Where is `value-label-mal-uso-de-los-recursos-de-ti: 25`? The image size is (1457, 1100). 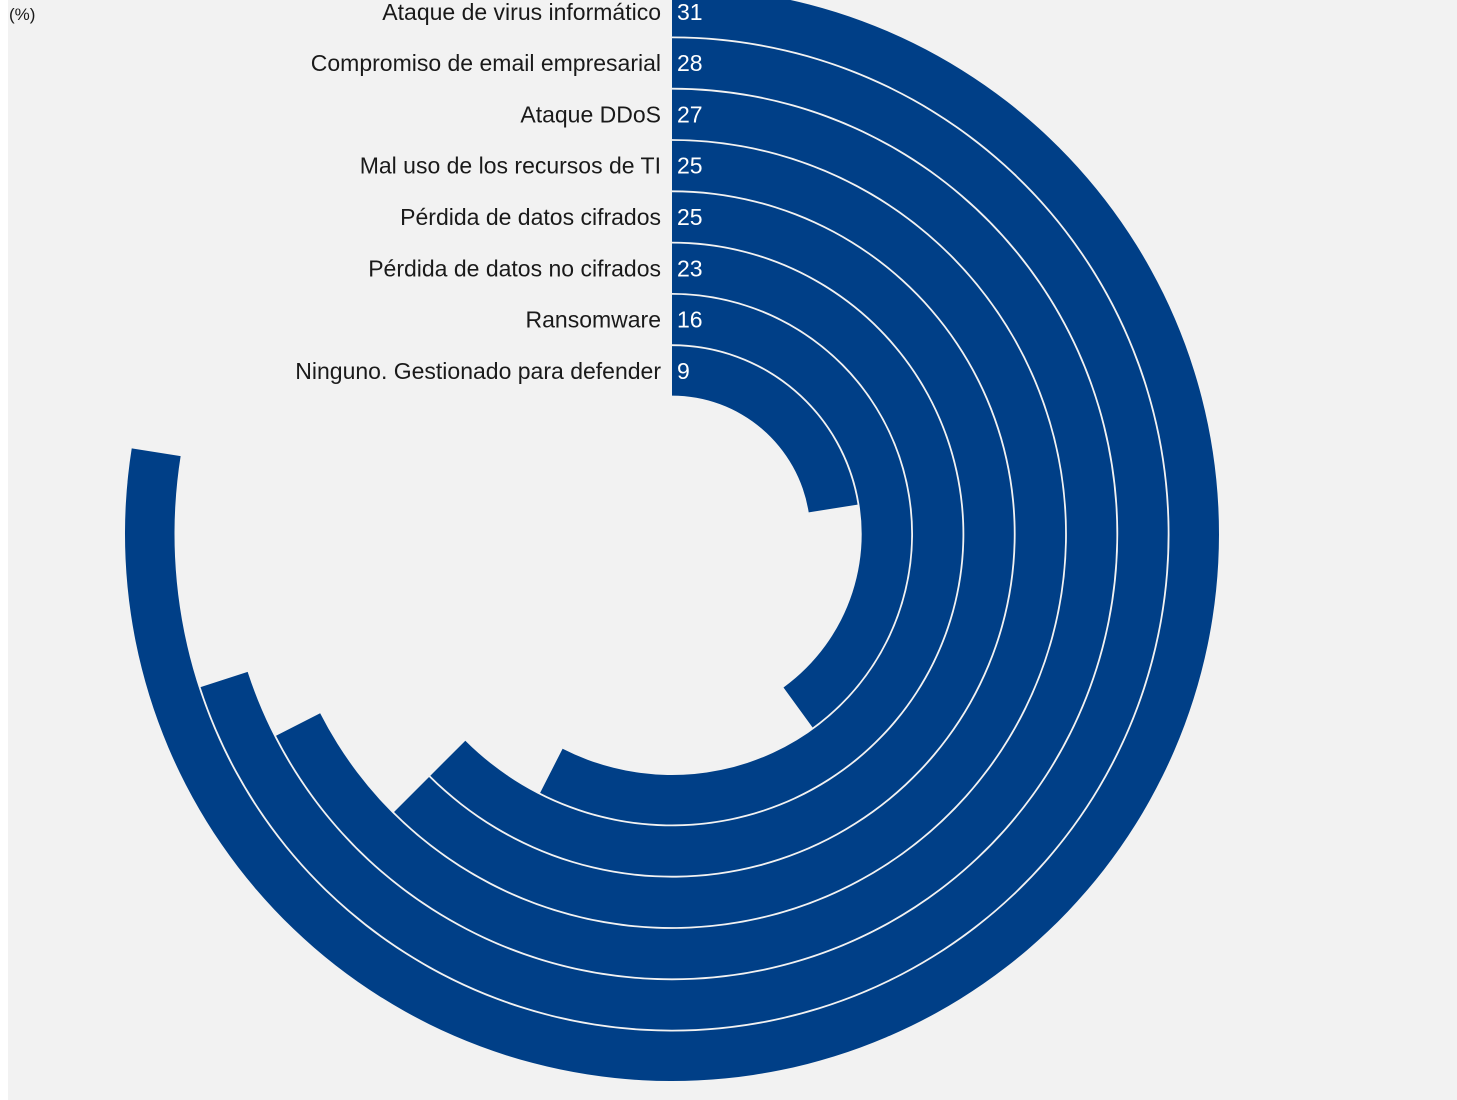
value-label-mal-uso-de-los-recursos-de-ti: 25 is located at coordinates (690, 166).